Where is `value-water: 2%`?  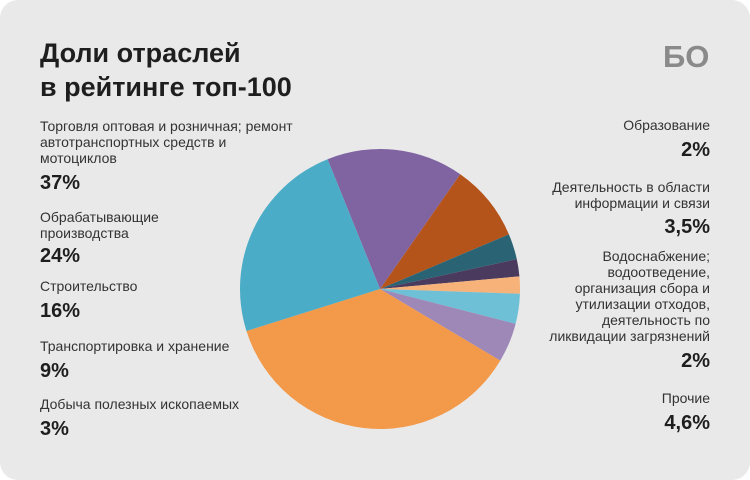
value-water: 2% is located at coordinates (695, 361).